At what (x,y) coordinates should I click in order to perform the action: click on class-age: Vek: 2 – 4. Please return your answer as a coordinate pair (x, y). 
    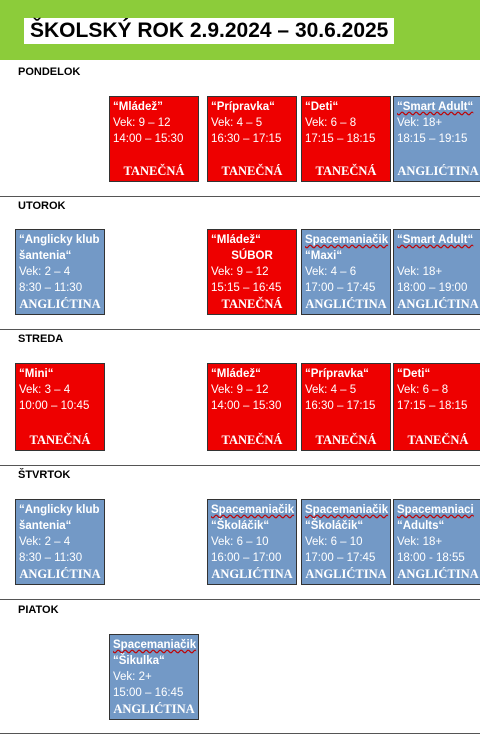
    Looking at the image, I should click on (45, 272).